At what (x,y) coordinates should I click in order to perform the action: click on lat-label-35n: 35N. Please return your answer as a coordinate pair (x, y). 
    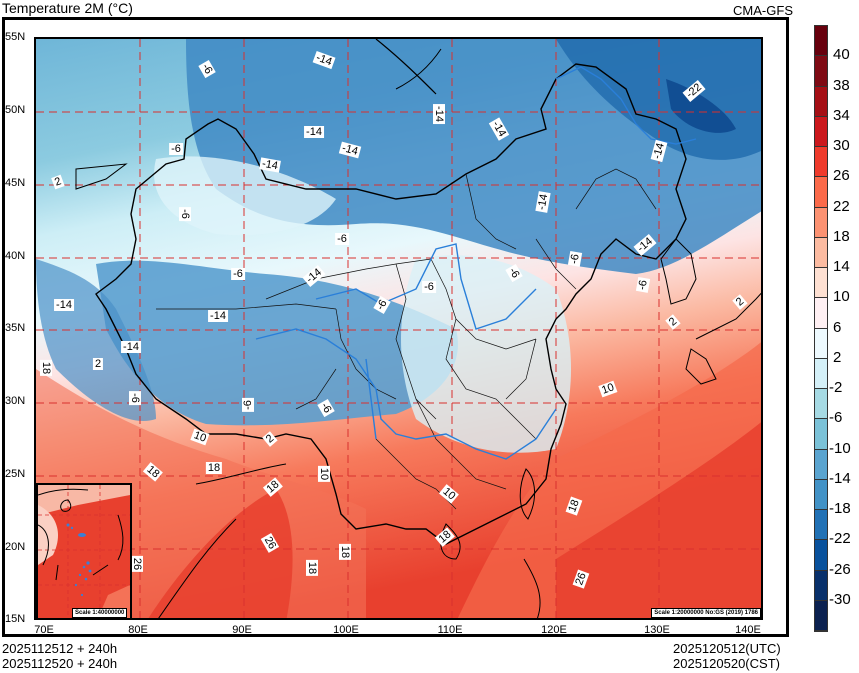
    Looking at the image, I should click on (15, 328).